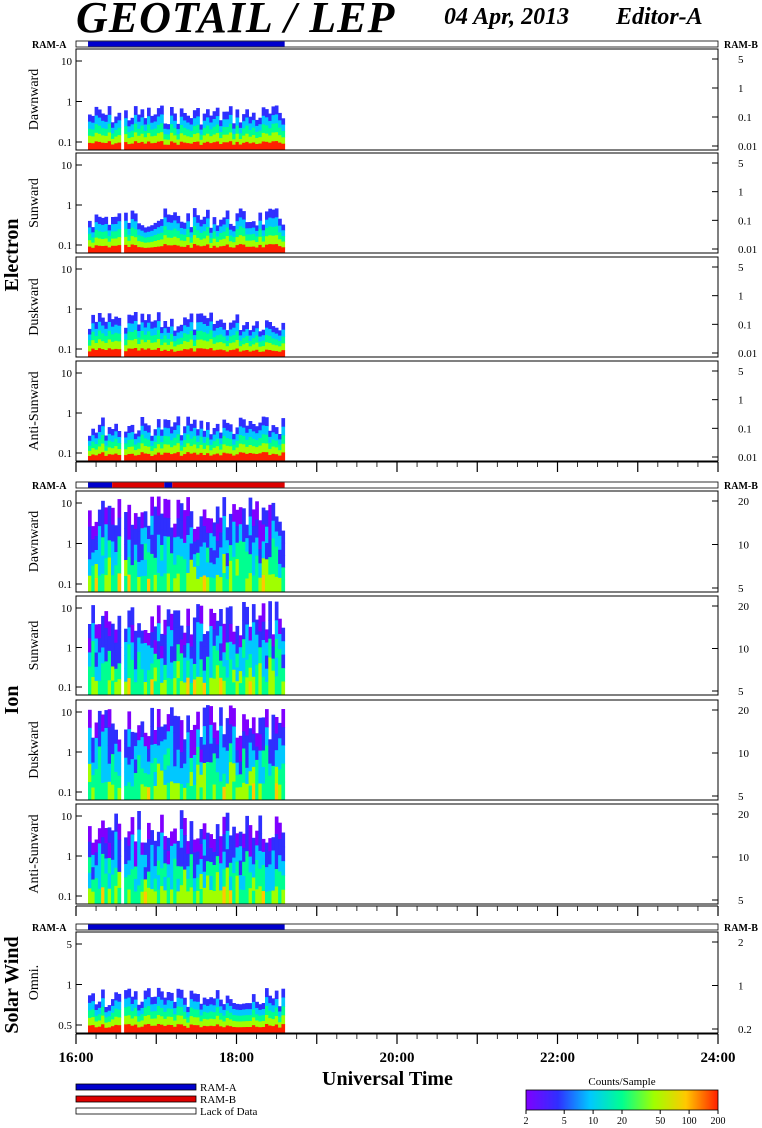 The height and width of the screenshot is (1128, 762). I want to click on ram-bar-frame, so click(397, 44).